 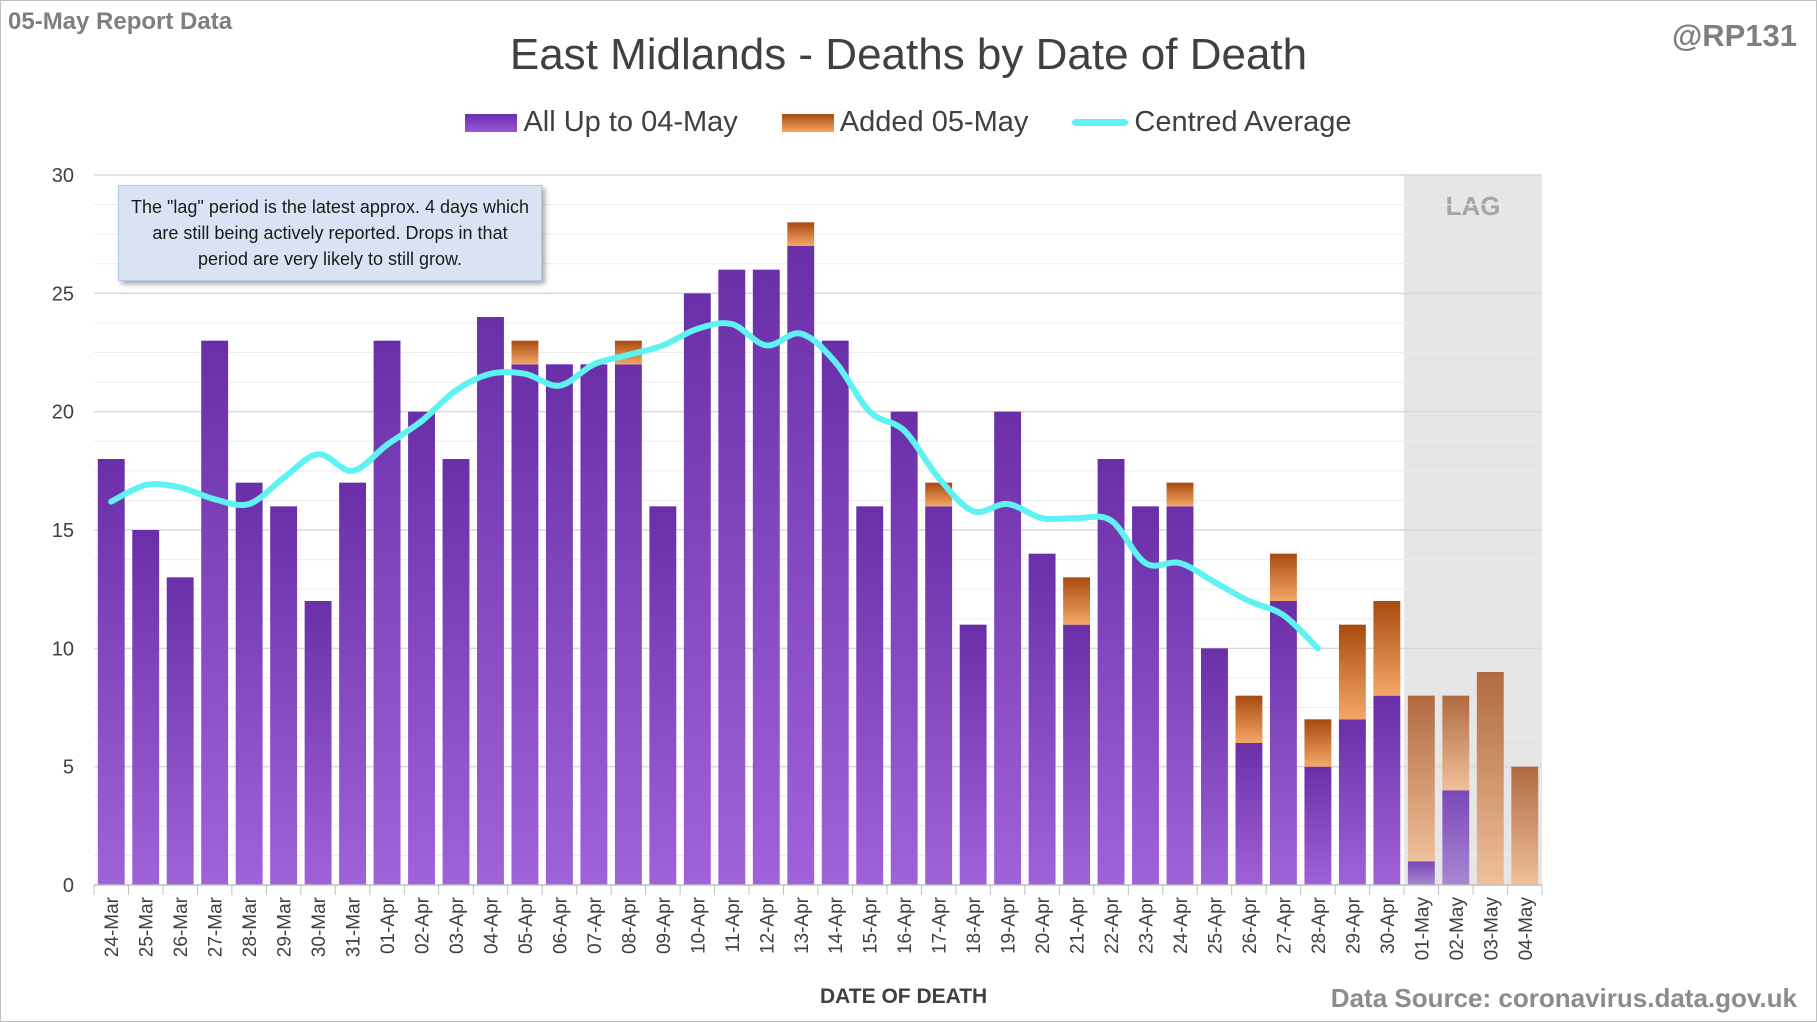 I want to click on legend-item-added: Added 05-May, so click(x=905, y=122).